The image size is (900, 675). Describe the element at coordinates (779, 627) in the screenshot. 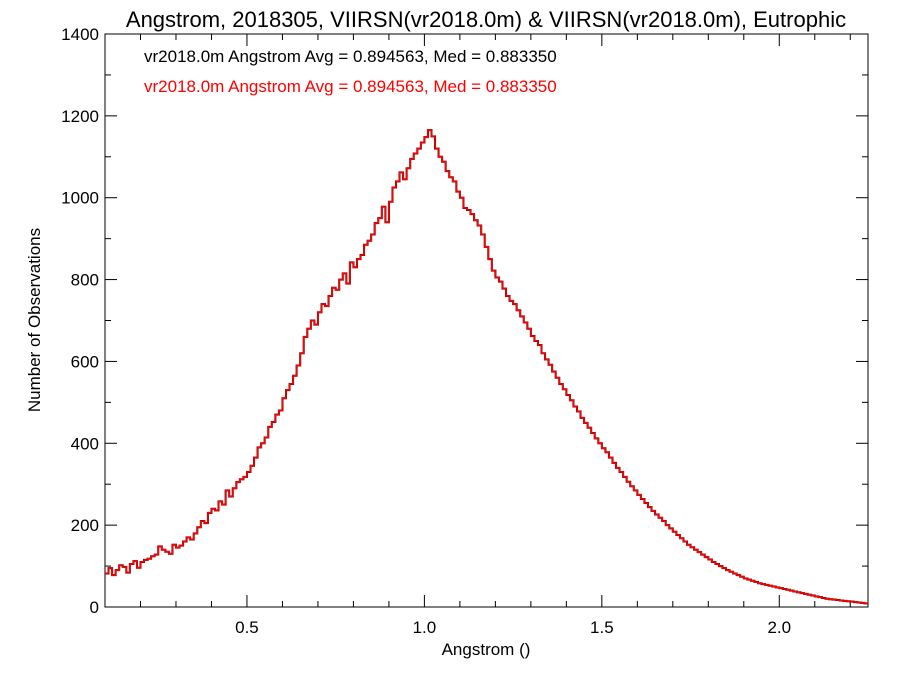

I see `x-tick-label: 2.0` at that location.